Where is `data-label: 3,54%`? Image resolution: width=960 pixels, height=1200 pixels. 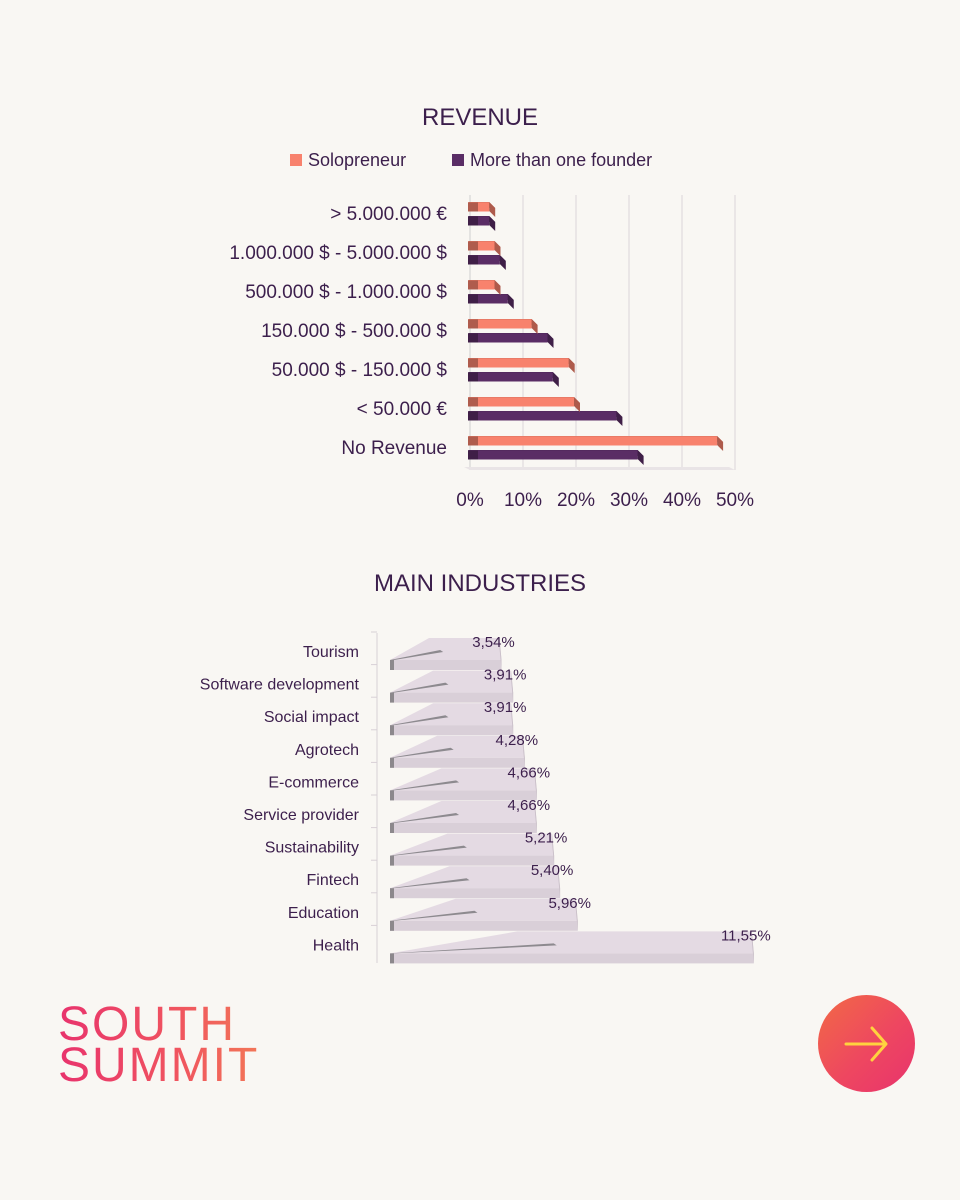 data-label: 3,54% is located at coordinates (493, 642).